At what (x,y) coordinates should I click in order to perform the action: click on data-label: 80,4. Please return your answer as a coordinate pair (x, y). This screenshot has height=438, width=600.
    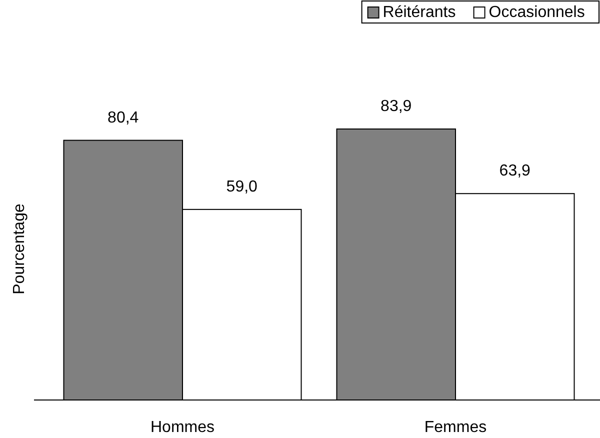
    Looking at the image, I should click on (123, 117).